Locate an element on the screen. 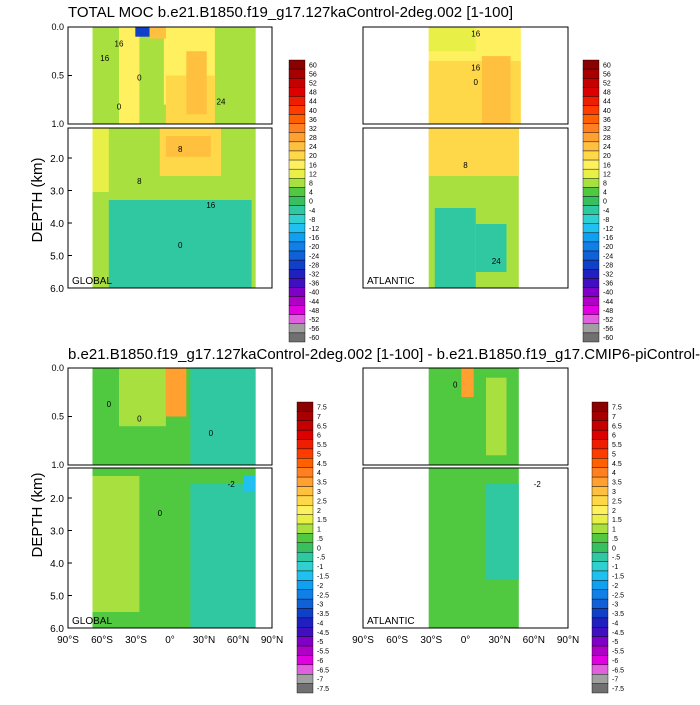 The image size is (700, 705). colorbar-label: -8 is located at coordinates (312, 220).